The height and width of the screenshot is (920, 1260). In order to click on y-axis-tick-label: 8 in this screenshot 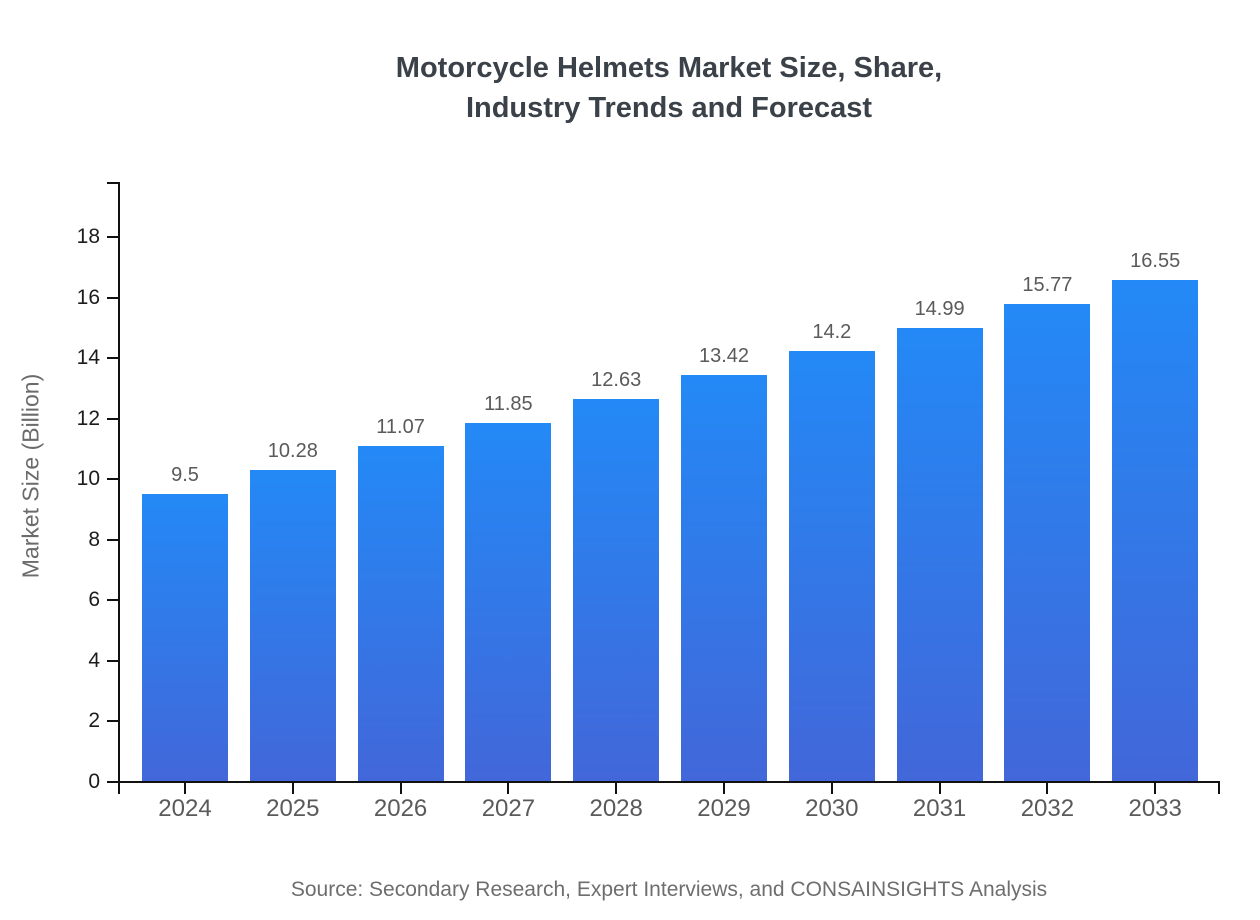, I will do `click(94, 539)`.